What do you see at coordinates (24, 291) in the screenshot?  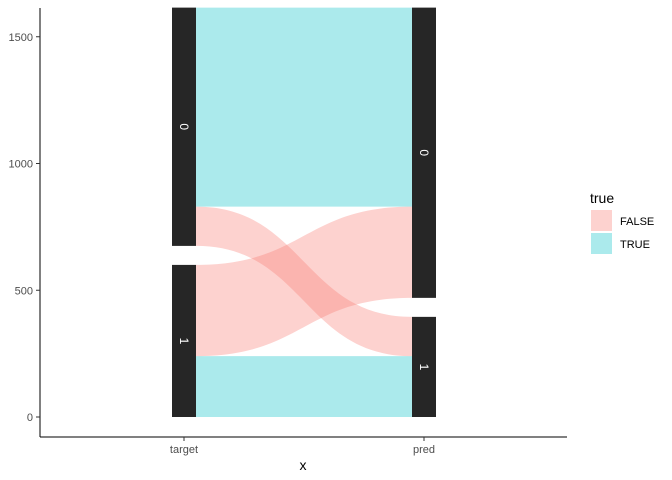 I see `y-tick-label-500: 500` at bounding box center [24, 291].